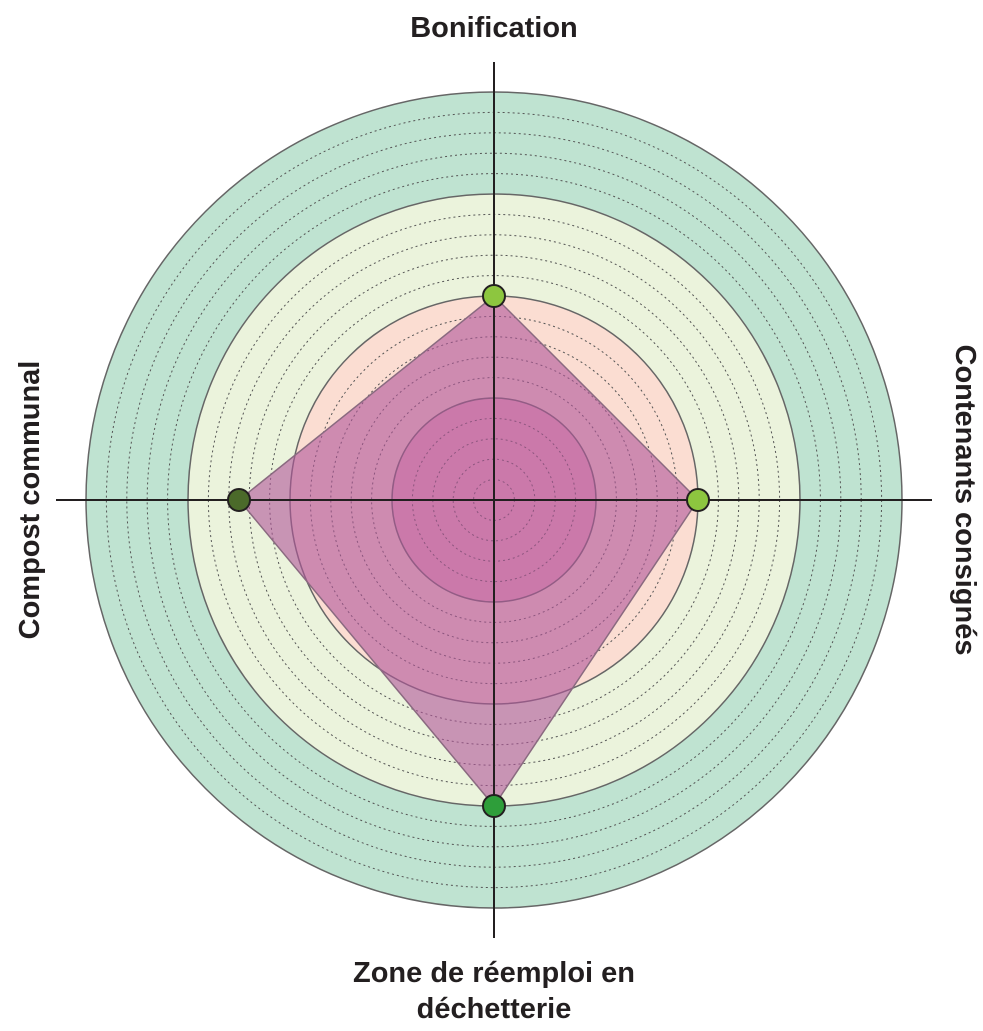  I want to click on axis-label: Bonification, so click(494, 28).